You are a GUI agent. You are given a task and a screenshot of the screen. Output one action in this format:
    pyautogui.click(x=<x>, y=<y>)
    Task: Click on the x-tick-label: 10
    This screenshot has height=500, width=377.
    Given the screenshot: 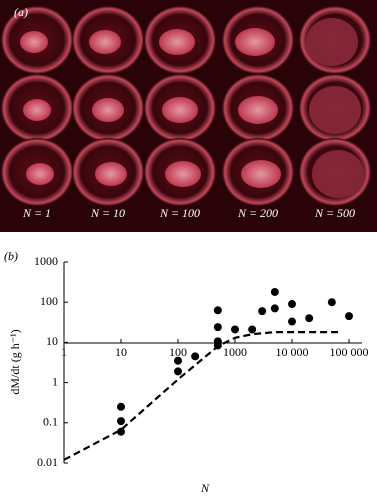 What is the action you would take?
    pyautogui.click(x=121, y=352)
    